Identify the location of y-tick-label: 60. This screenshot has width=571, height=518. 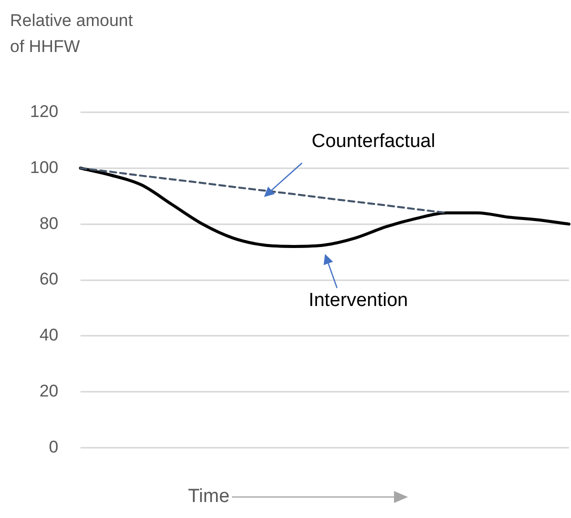
(48, 279).